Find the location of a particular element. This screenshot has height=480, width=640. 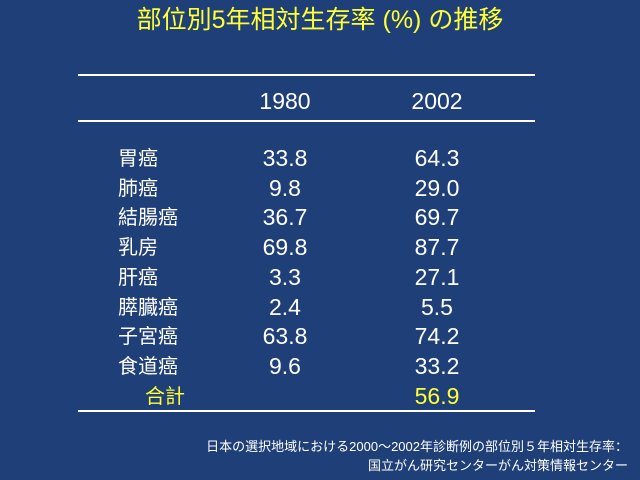

column-header: 2002 is located at coordinates (437, 101).